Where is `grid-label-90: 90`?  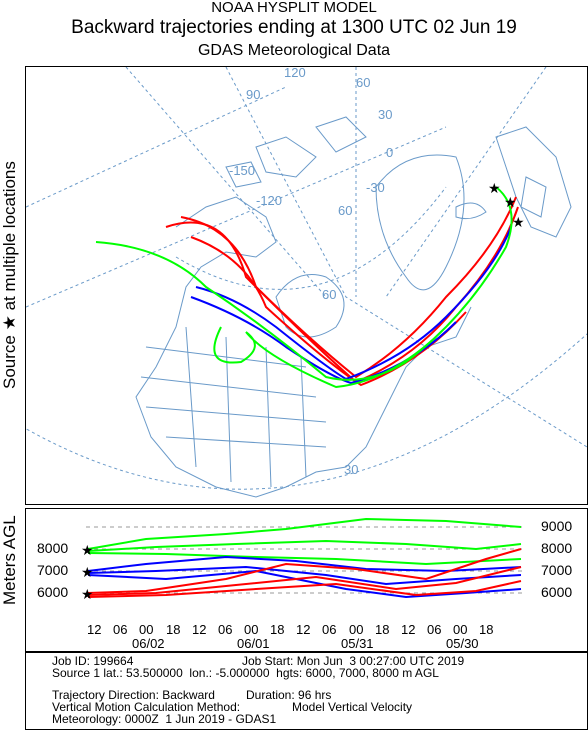
grid-label-90: 90 is located at coordinates (253, 94).